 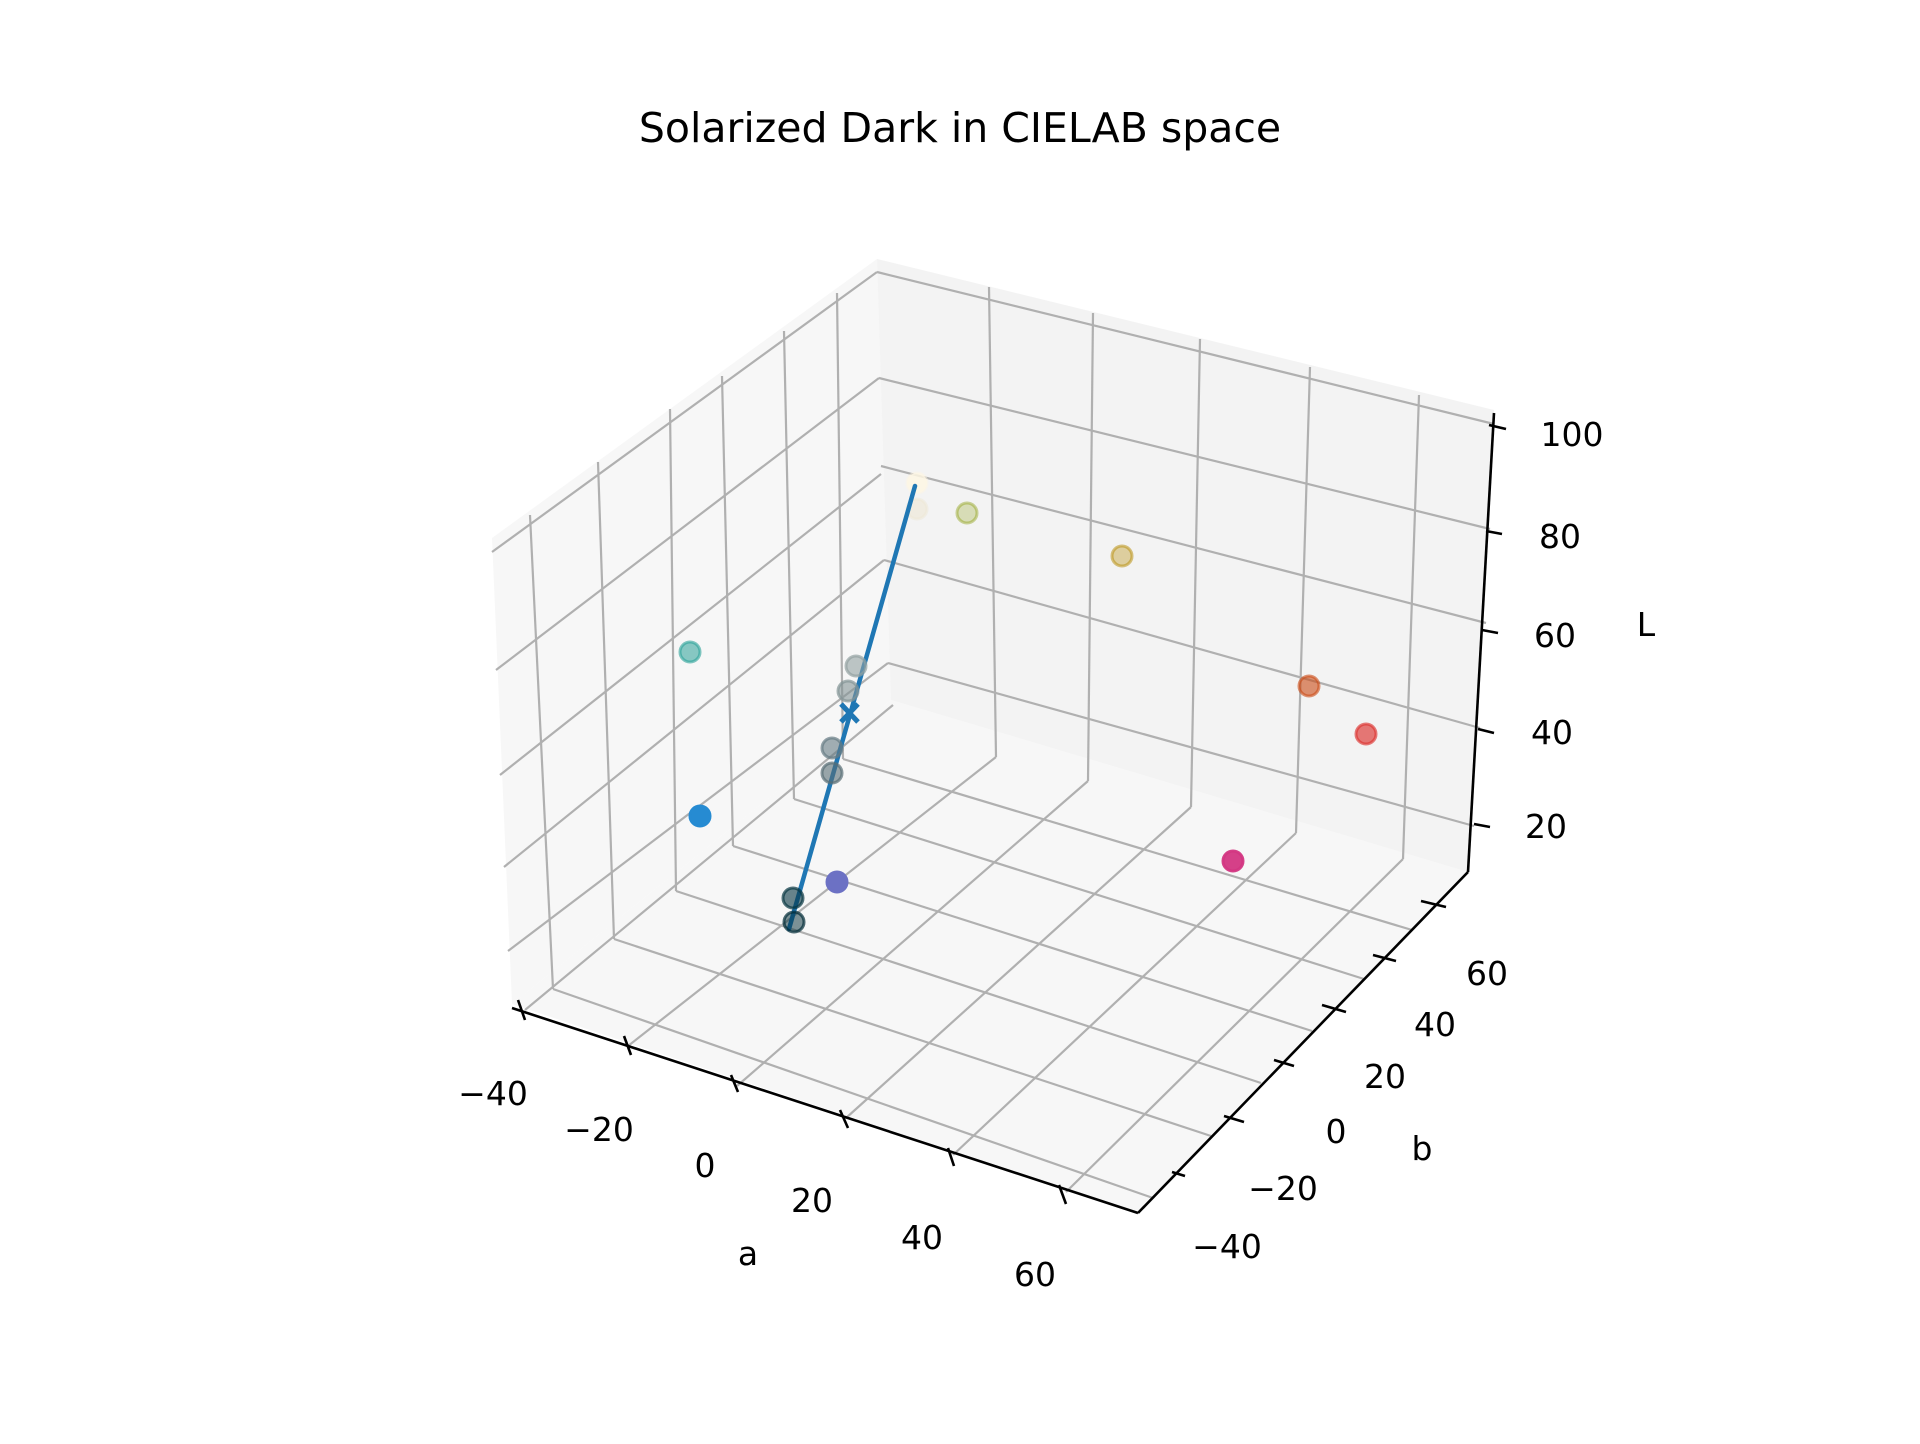 I want to click on L-tick-label: 40, so click(x=1552, y=732).